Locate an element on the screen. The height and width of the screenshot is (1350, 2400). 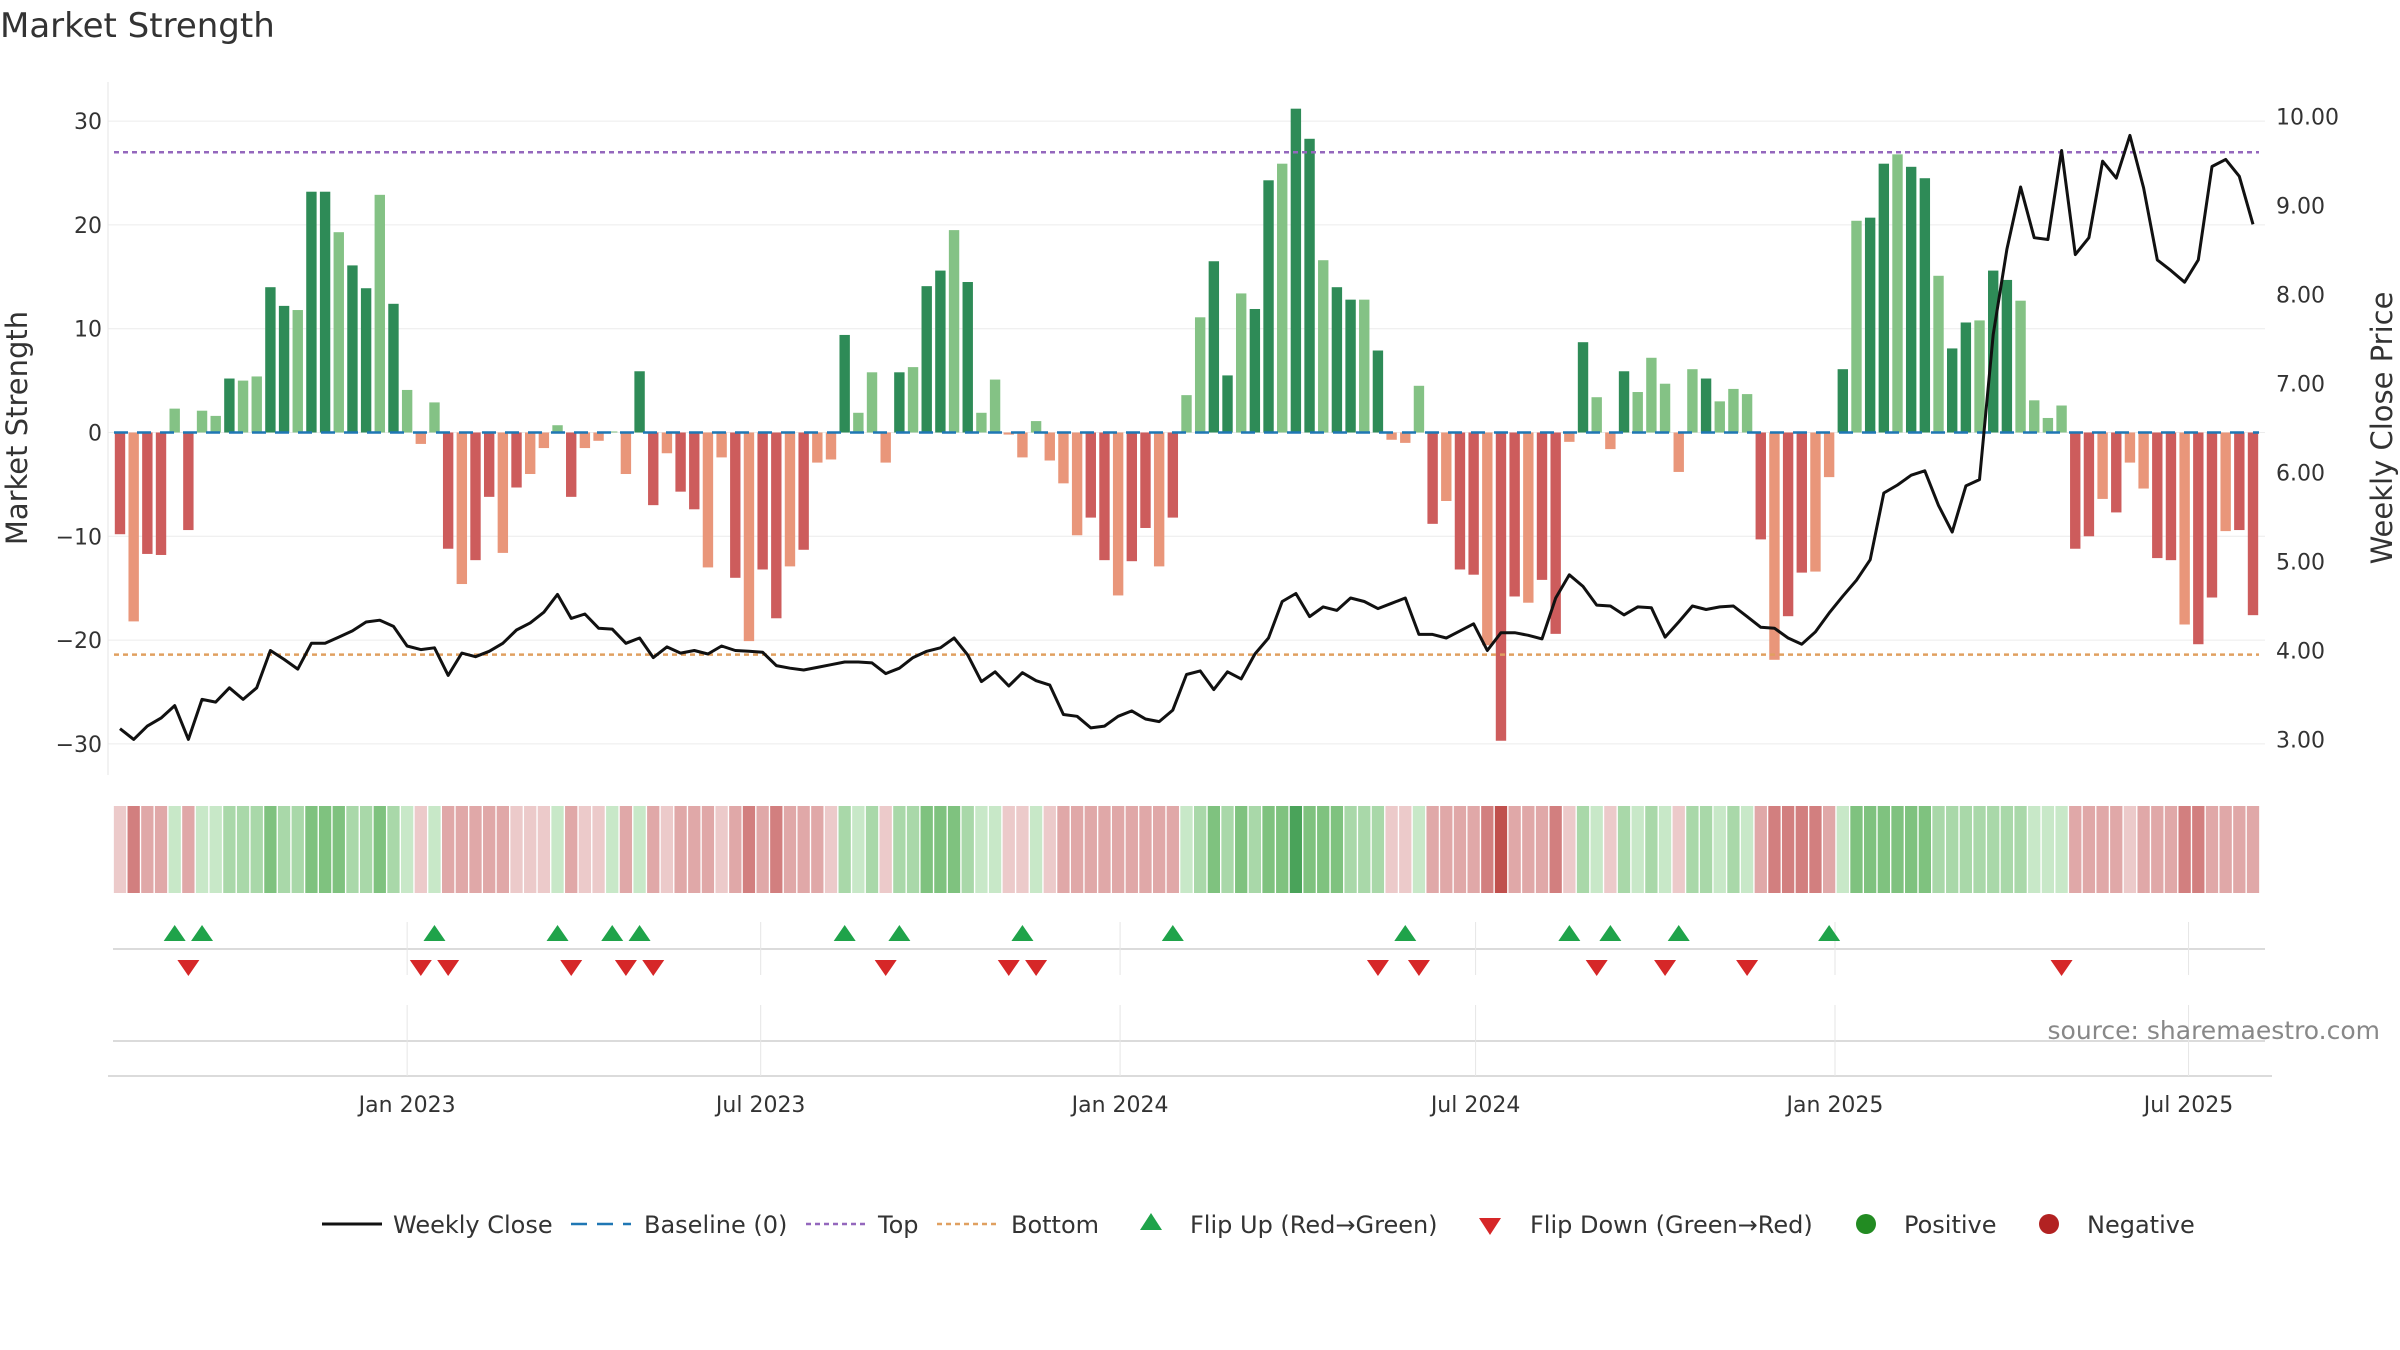
x-tick-label: Jul 2025 is located at coordinates (2188, 1105).